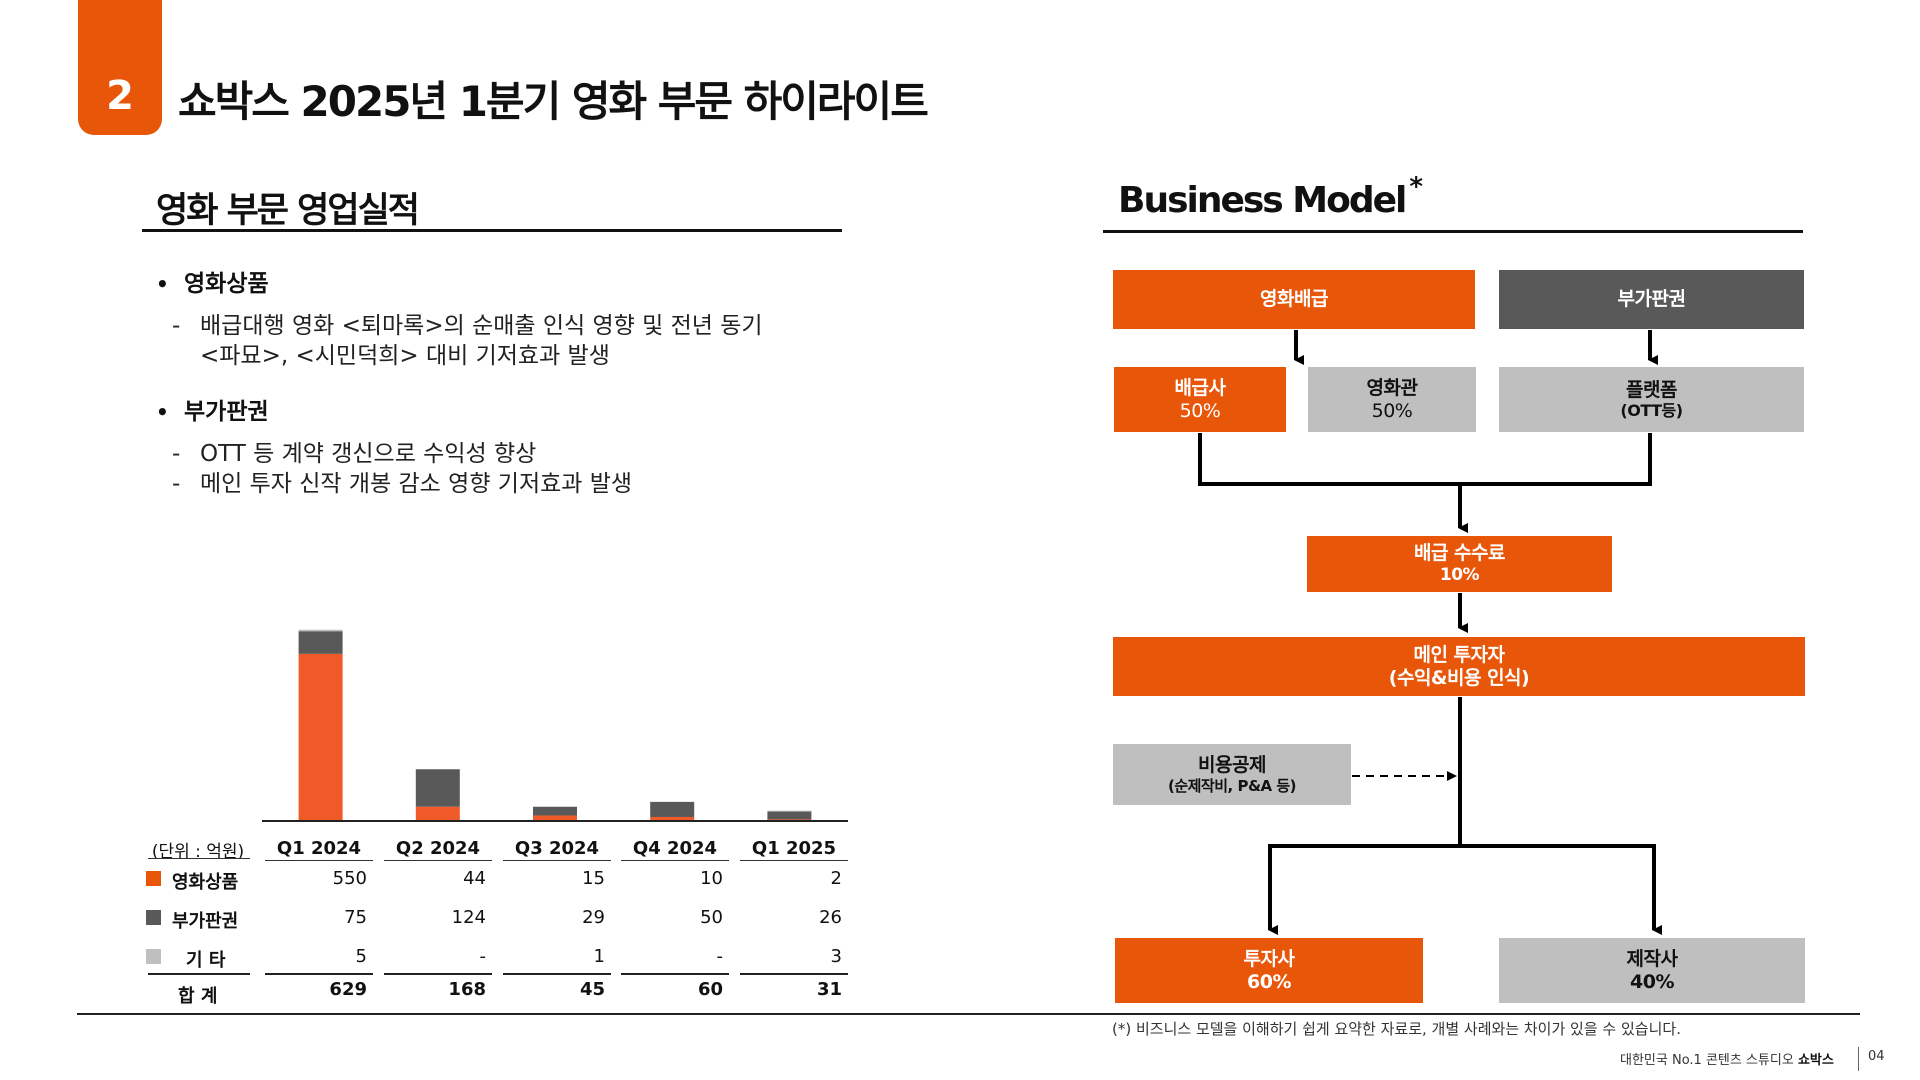  I want to click on business-model-heading: Business Model *, so click(1270, 196).